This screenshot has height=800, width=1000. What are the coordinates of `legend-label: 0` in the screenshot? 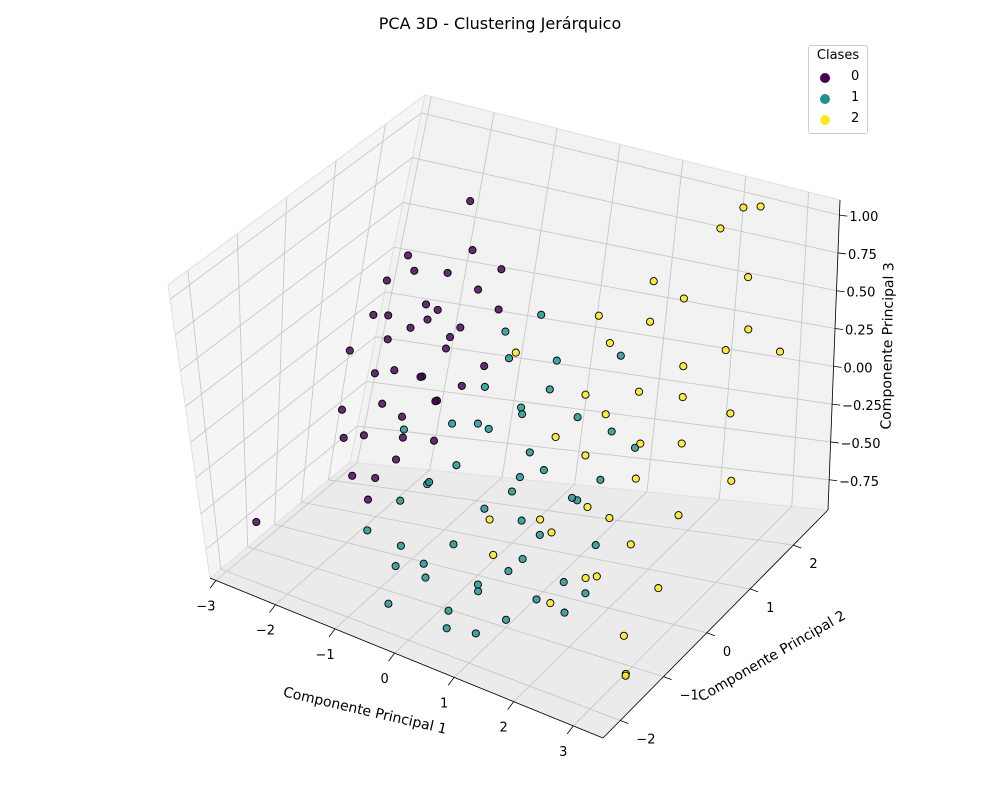 It's located at (855, 76).